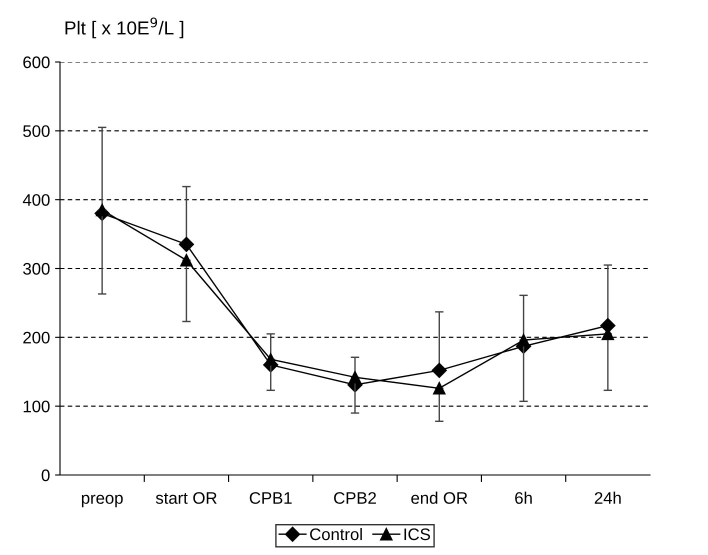 The height and width of the screenshot is (555, 708). Describe the element at coordinates (336, 534) in the screenshot. I see `legend-label: Control` at that location.